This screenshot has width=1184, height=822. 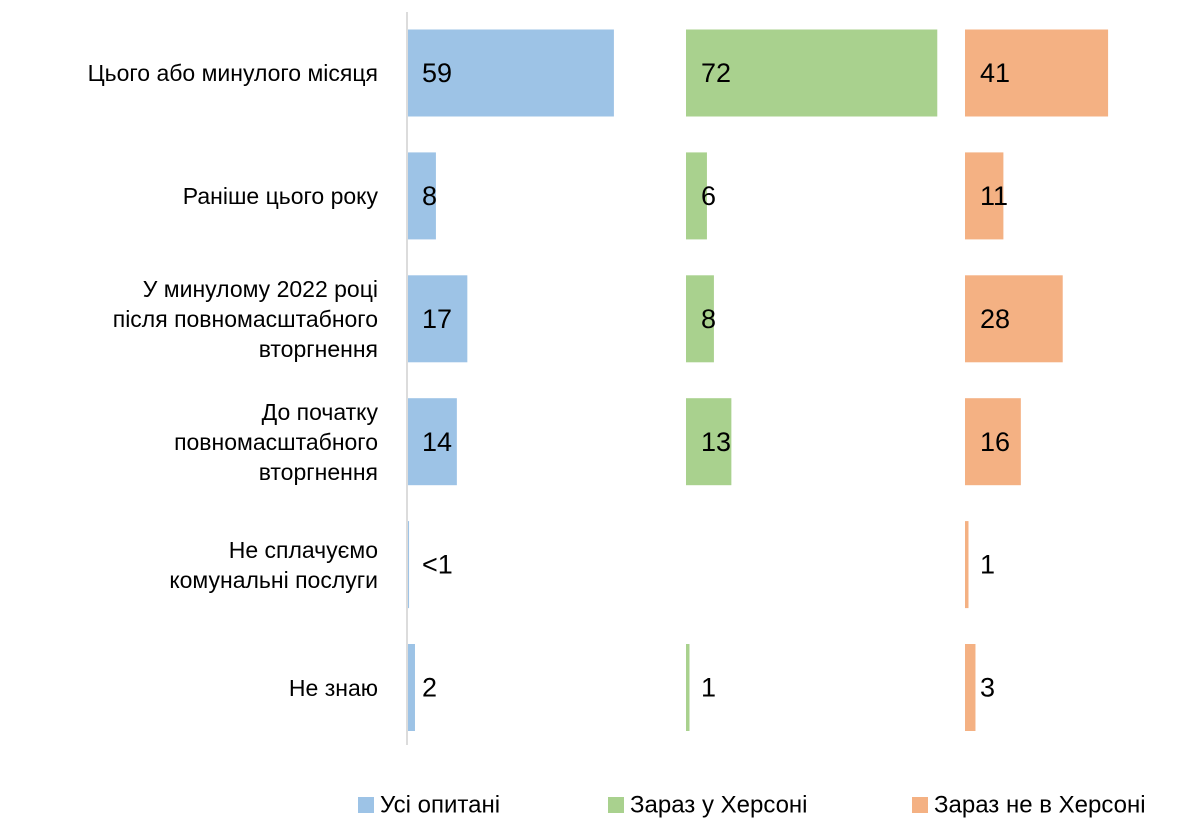 What do you see at coordinates (719, 804) in the screenshot?
I see `legend-label: Зараз у Херсоні` at bounding box center [719, 804].